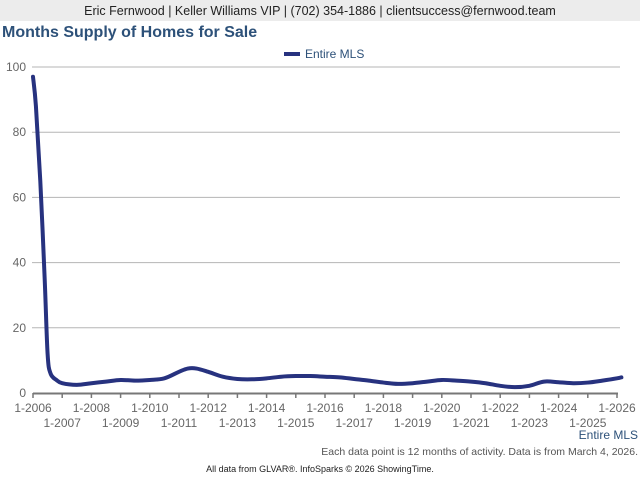 This screenshot has width=640, height=480. Describe the element at coordinates (325, 408) in the screenshot. I see `x-tick-label: 1-2016` at that location.